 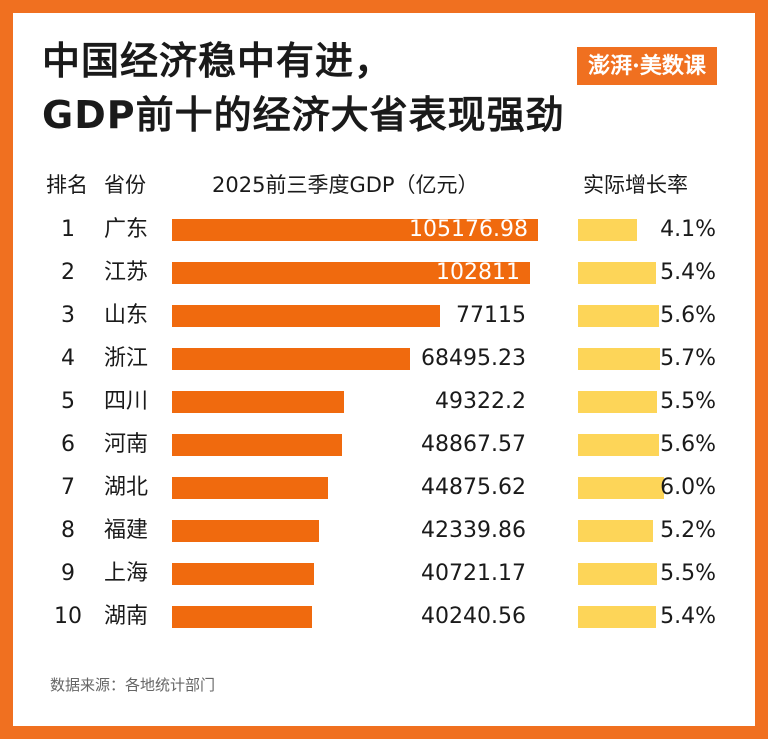 I want to click on thepaper-logo: 澎湃·美数课, so click(x=647, y=66).